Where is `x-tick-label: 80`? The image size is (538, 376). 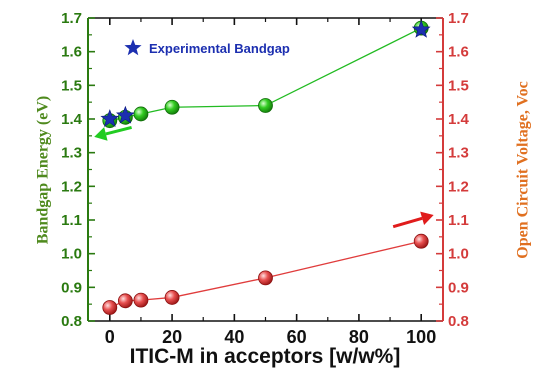 x-tick-label: 80 is located at coordinates (359, 337).